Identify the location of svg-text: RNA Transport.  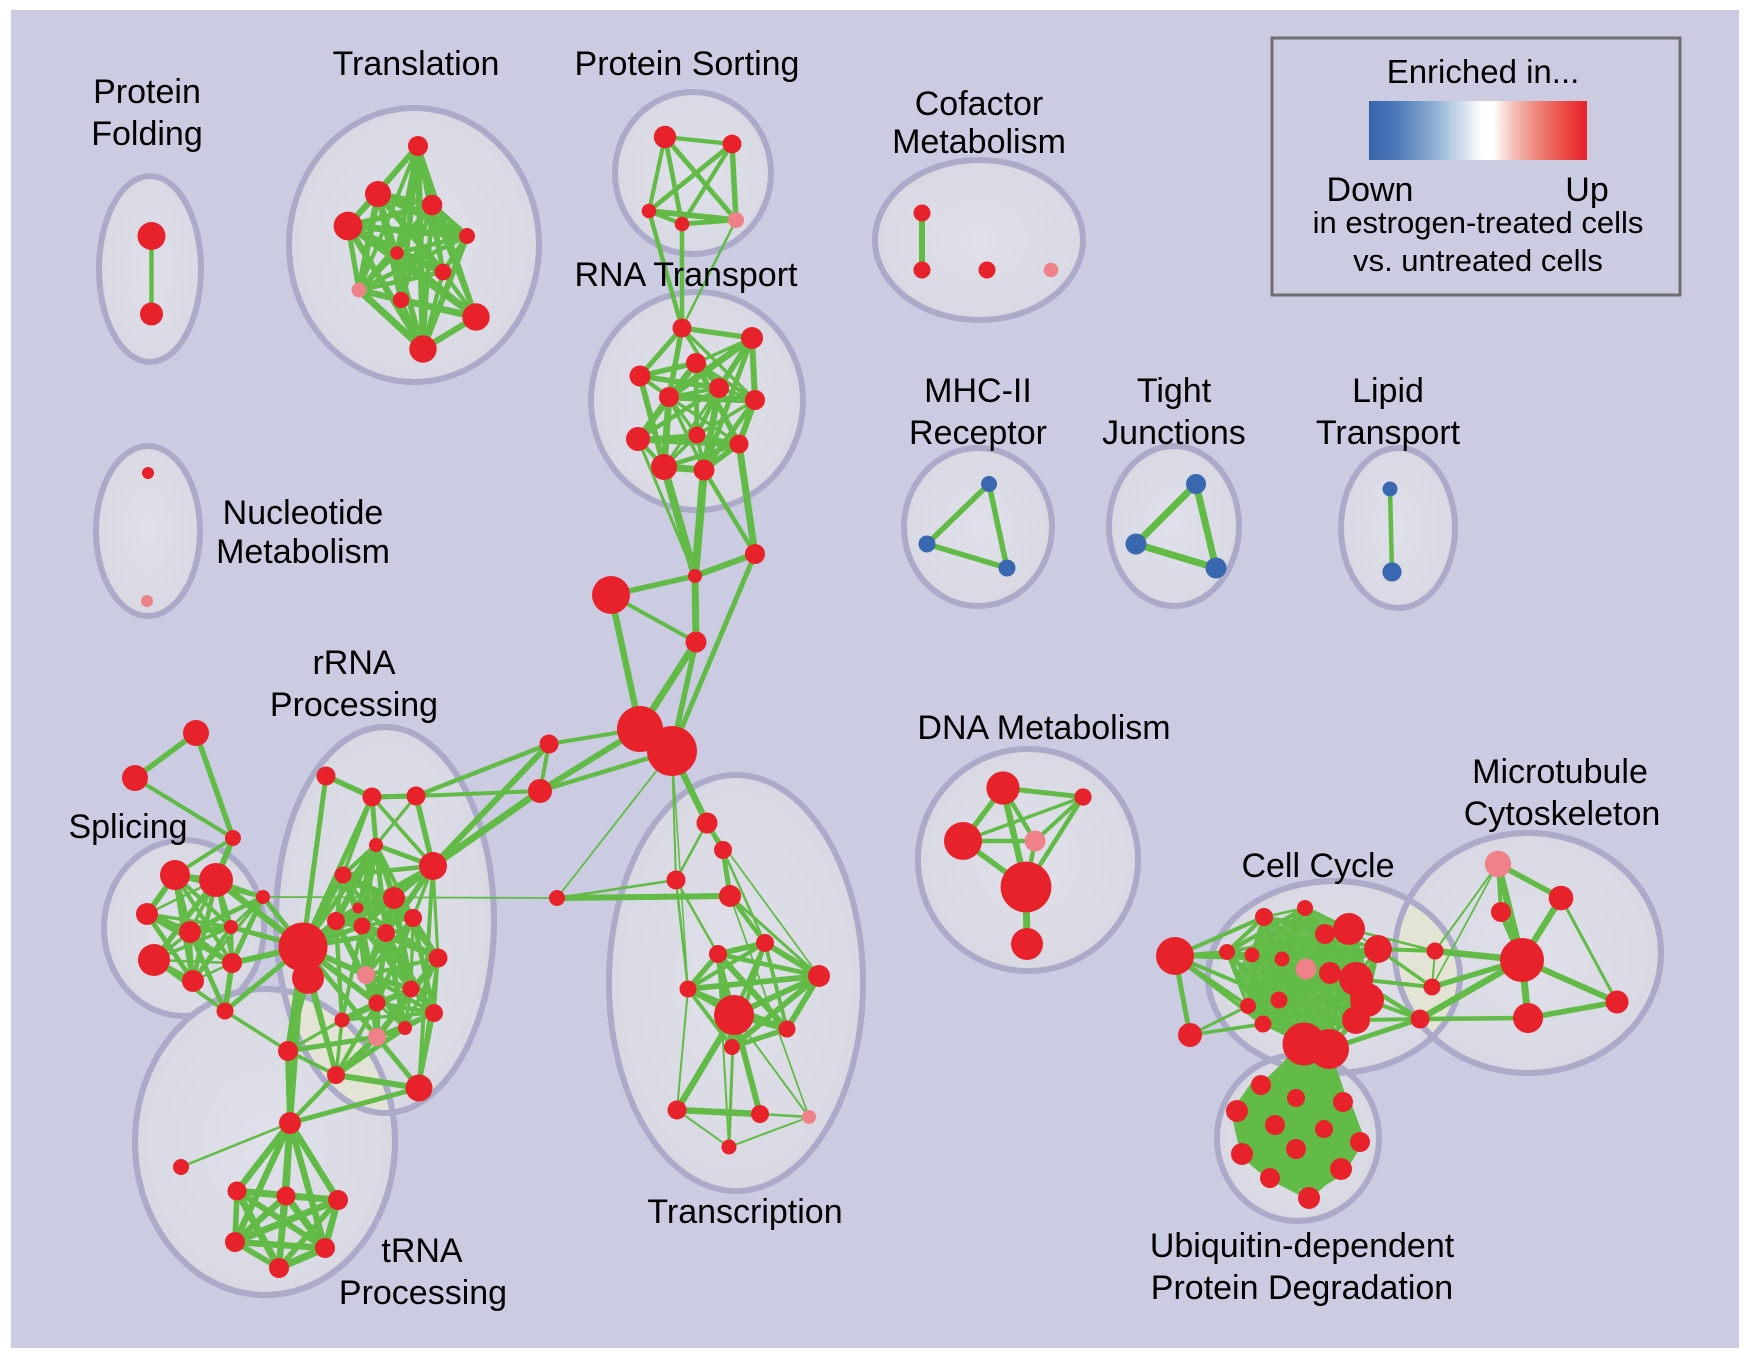
(687, 275).